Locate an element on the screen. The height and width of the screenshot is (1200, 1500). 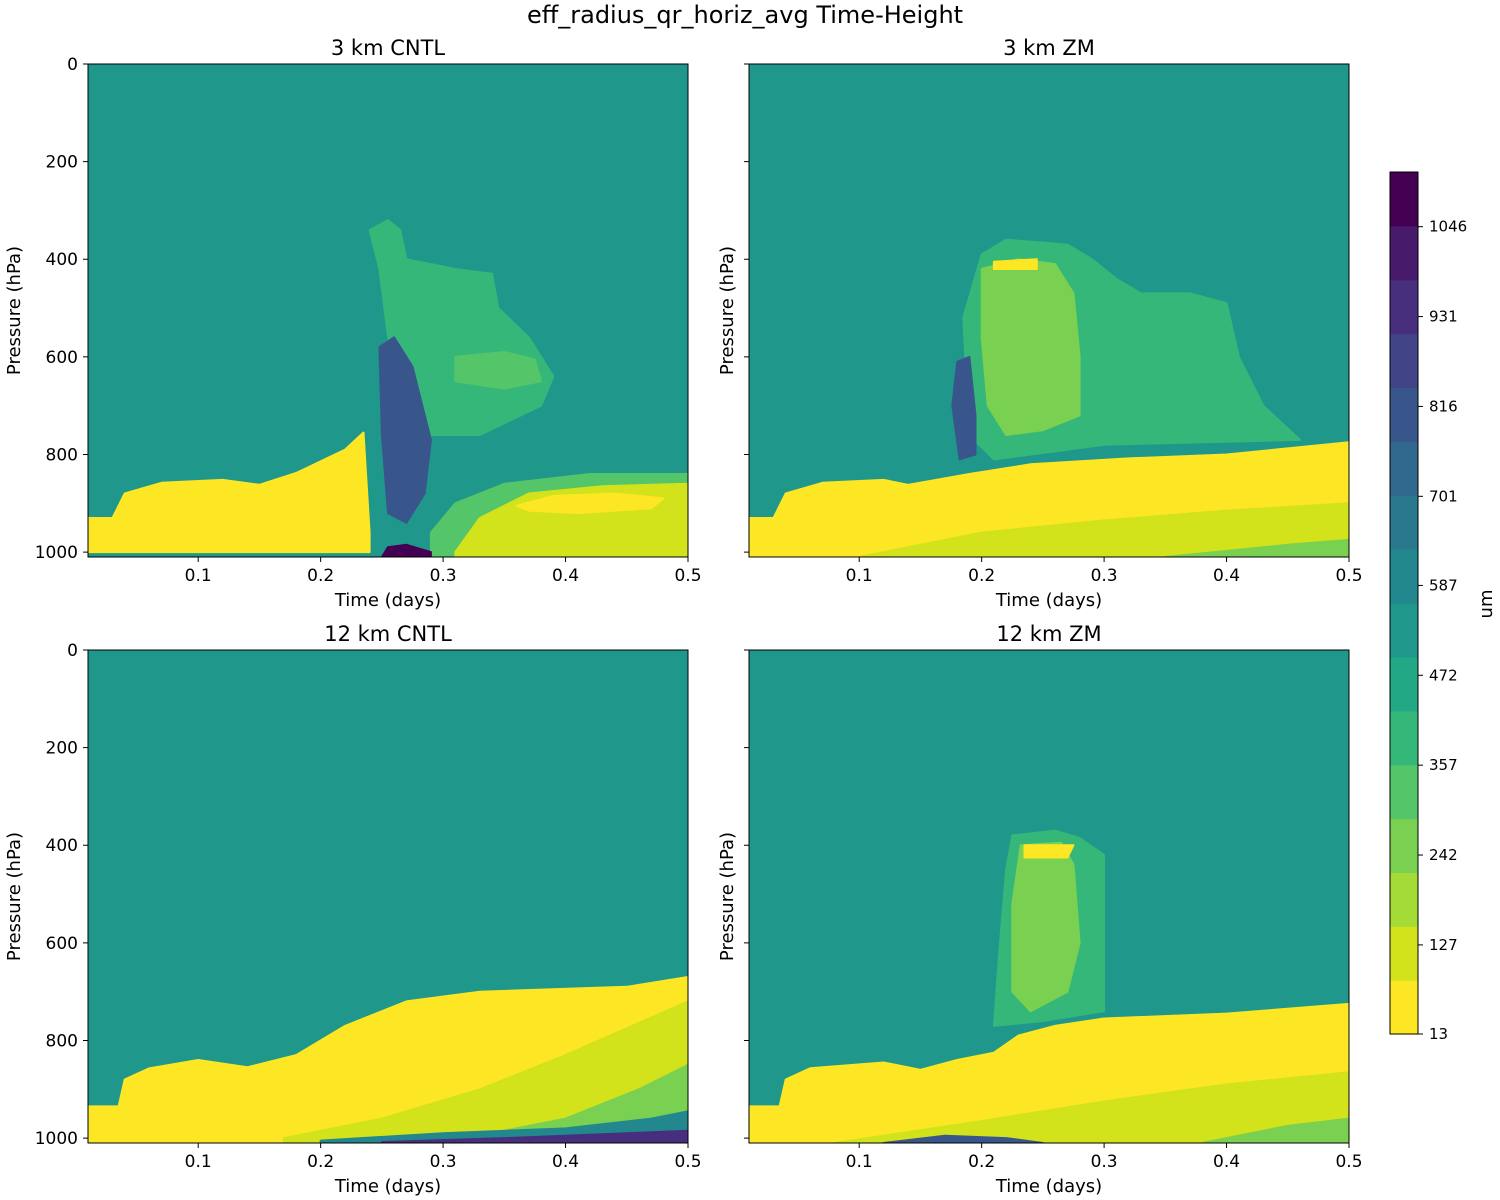
12-km-cntl-xtick-label: 0.4 is located at coordinates (565, 1162).